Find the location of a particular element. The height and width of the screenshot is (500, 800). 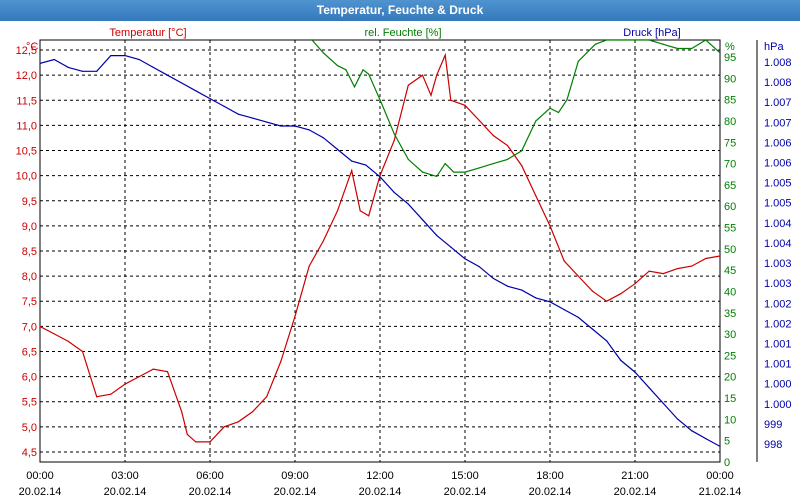

temperature-tick: 10,0 is located at coordinates (26, 177).